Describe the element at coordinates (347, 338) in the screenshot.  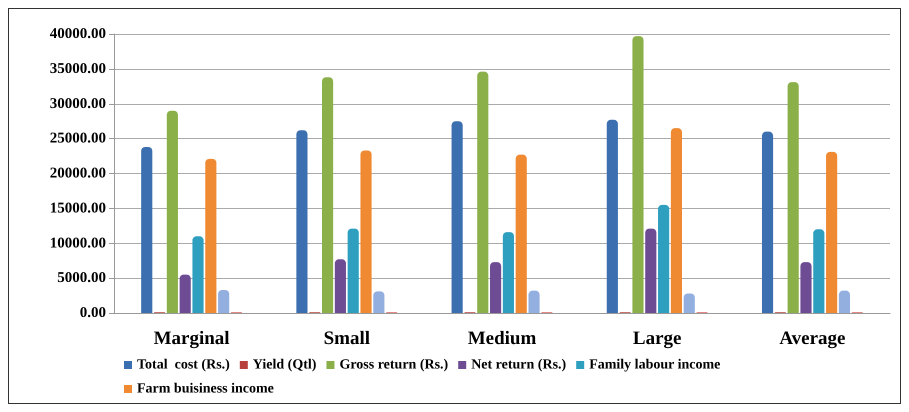
I see `x-tick-label: Small` at that location.